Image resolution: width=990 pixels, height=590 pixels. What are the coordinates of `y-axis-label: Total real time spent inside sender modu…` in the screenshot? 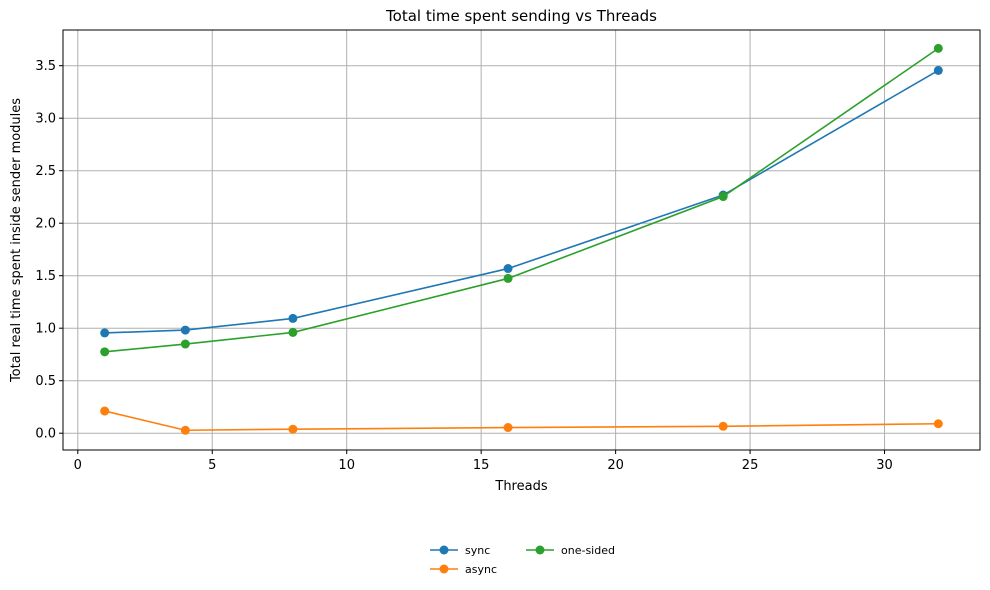 It's located at (16, 240).